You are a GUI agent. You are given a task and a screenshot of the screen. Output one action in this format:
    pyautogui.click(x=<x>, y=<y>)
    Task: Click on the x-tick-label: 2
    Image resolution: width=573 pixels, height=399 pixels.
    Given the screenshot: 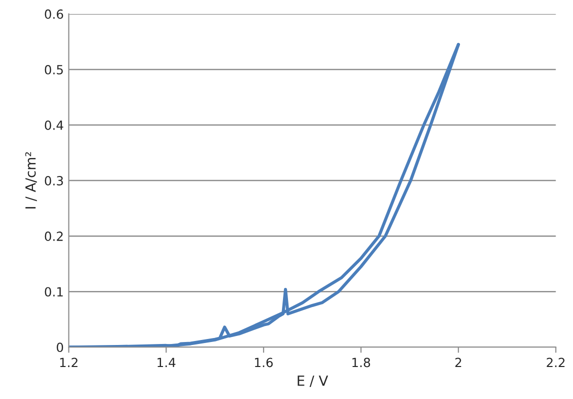 What is the action you would take?
    pyautogui.click(x=458, y=363)
    